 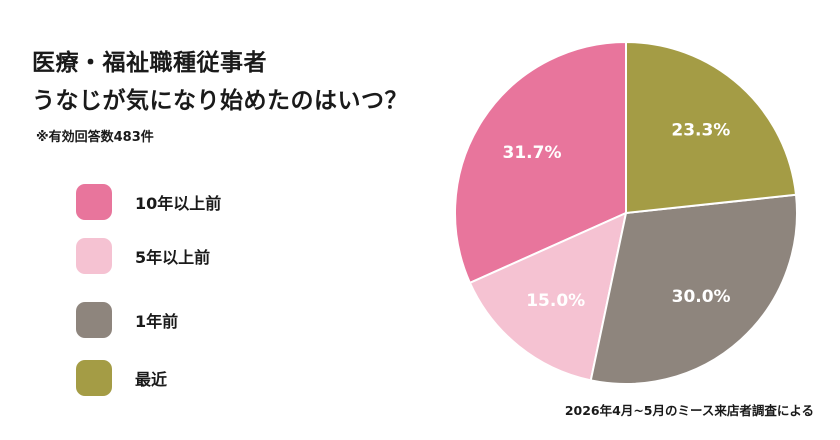 I want to click on source-note: 2026年4月~5月のミース来店者調査による, so click(x=689, y=410).